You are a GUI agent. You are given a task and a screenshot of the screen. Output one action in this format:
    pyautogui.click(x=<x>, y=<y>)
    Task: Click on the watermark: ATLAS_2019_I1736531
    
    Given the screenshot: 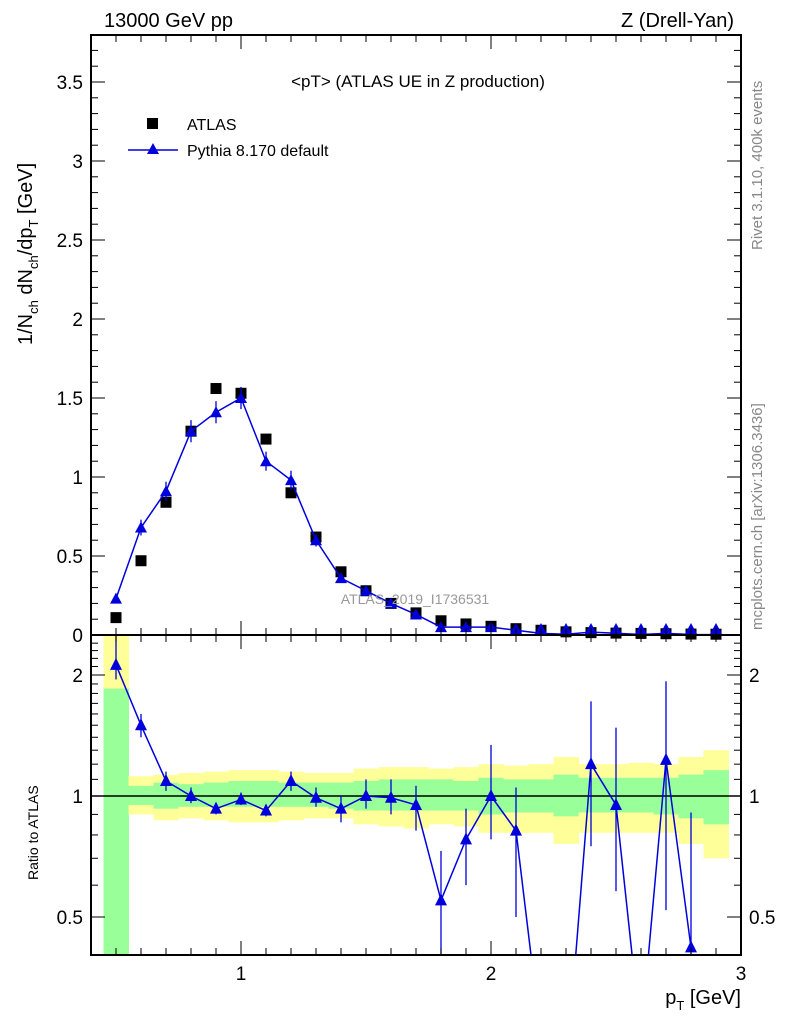 What is the action you would take?
    pyautogui.click(x=415, y=599)
    